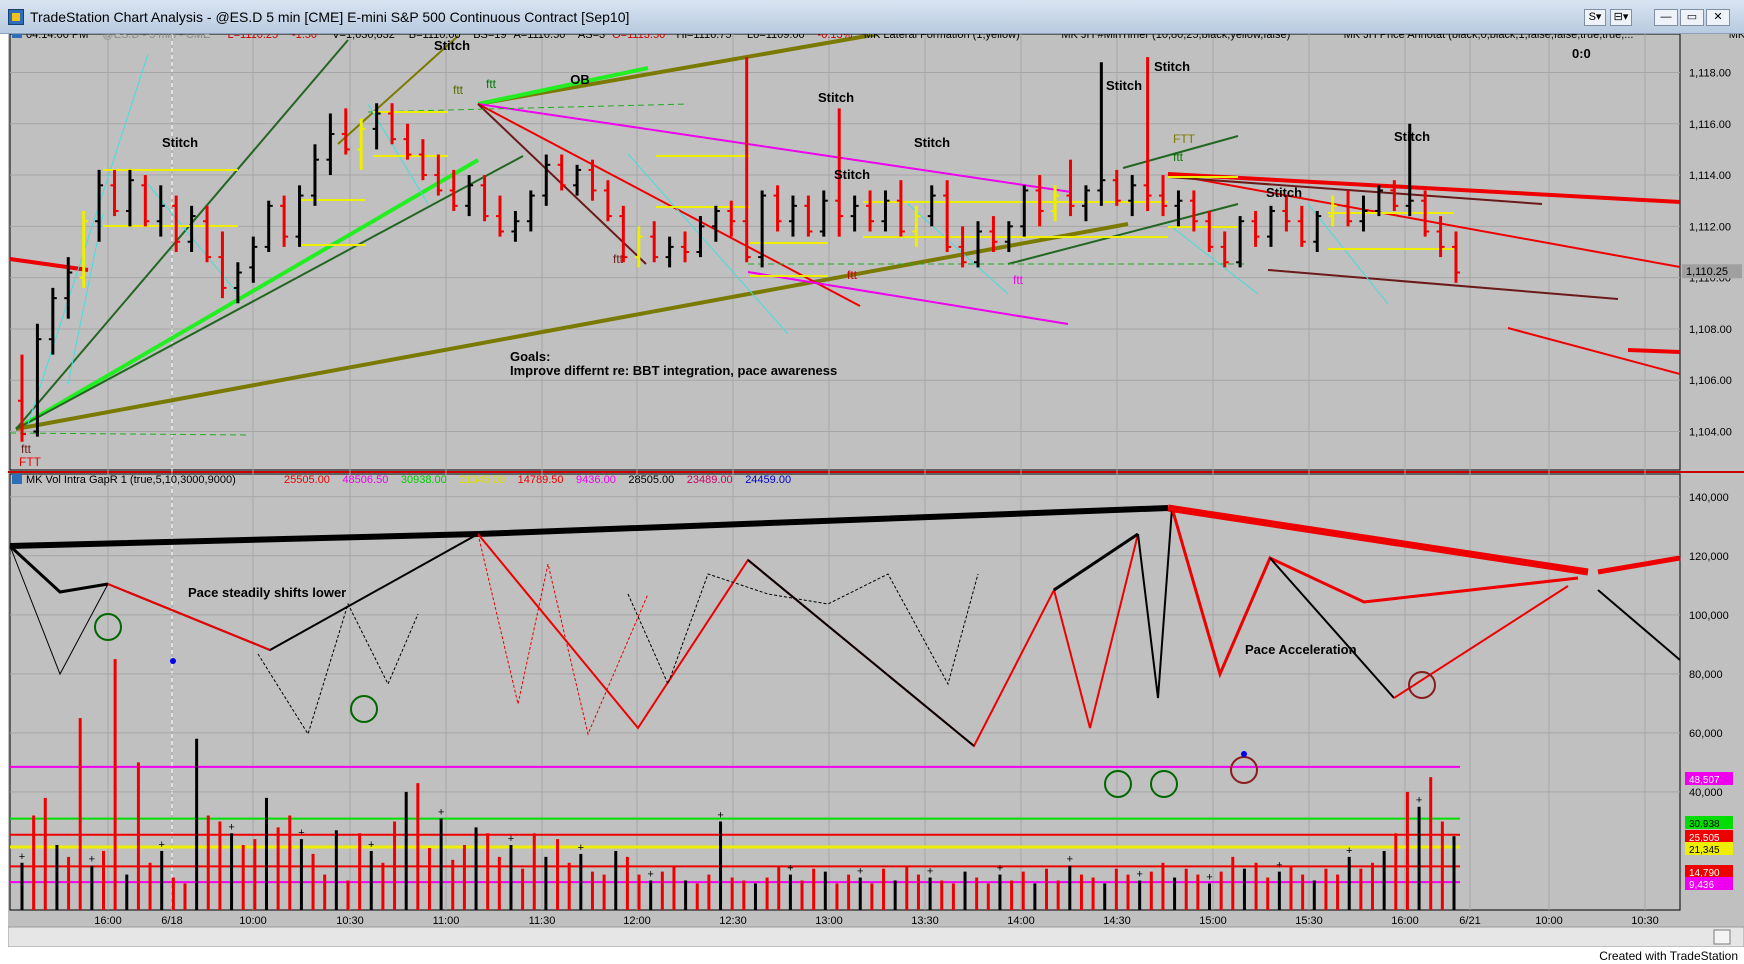 This screenshot has width=1744, height=964. Describe the element at coordinates (1709, 871) in the screenshot. I see `level-tag-bg` at that location.